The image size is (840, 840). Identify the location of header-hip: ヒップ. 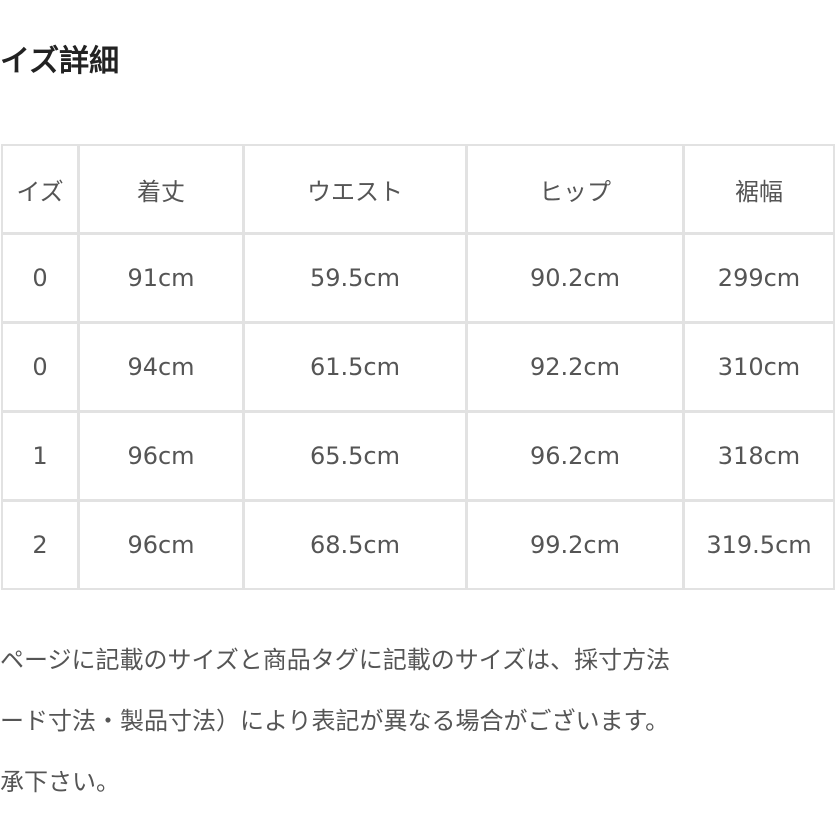
(575, 189).